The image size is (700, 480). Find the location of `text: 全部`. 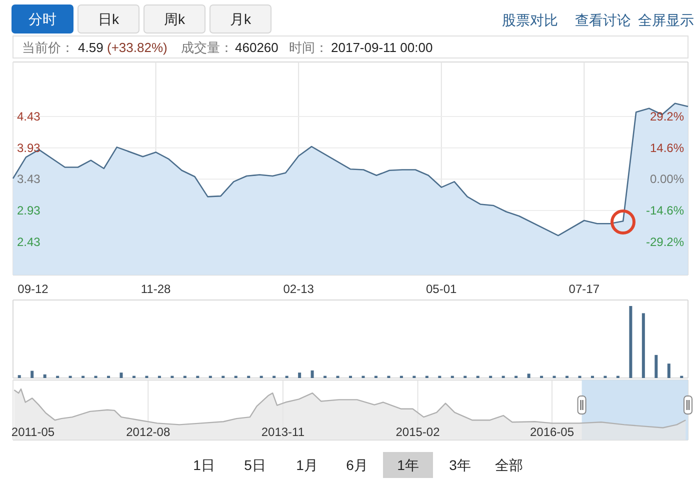

text: 全部 is located at coordinates (509, 465).